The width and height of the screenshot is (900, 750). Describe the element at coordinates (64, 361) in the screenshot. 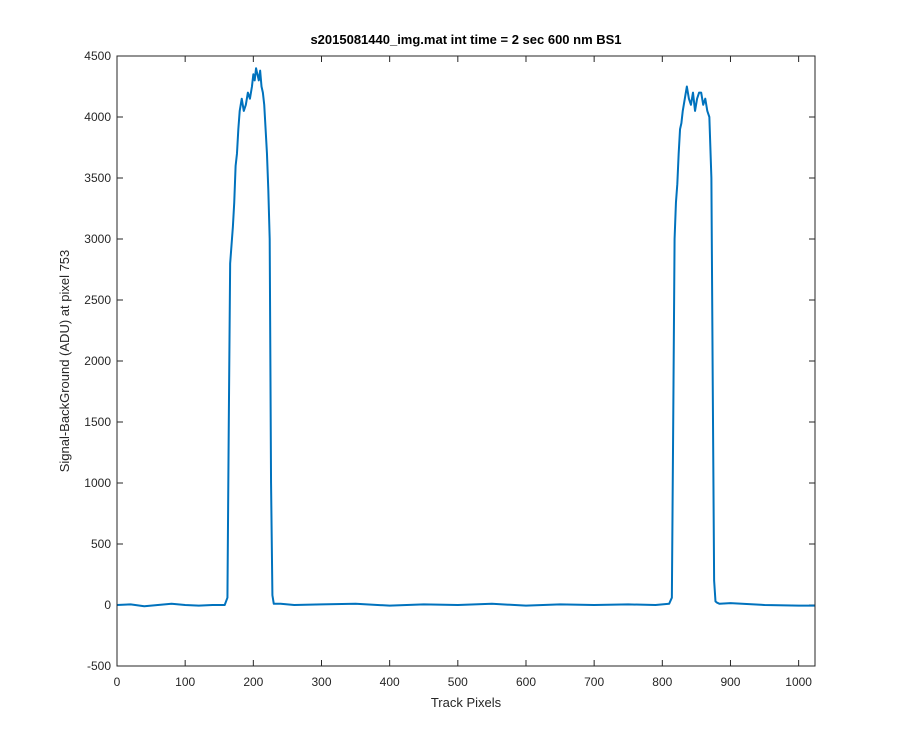

I see `y-axis-label: Signal-BackGround (ADU) at pixel 753` at that location.